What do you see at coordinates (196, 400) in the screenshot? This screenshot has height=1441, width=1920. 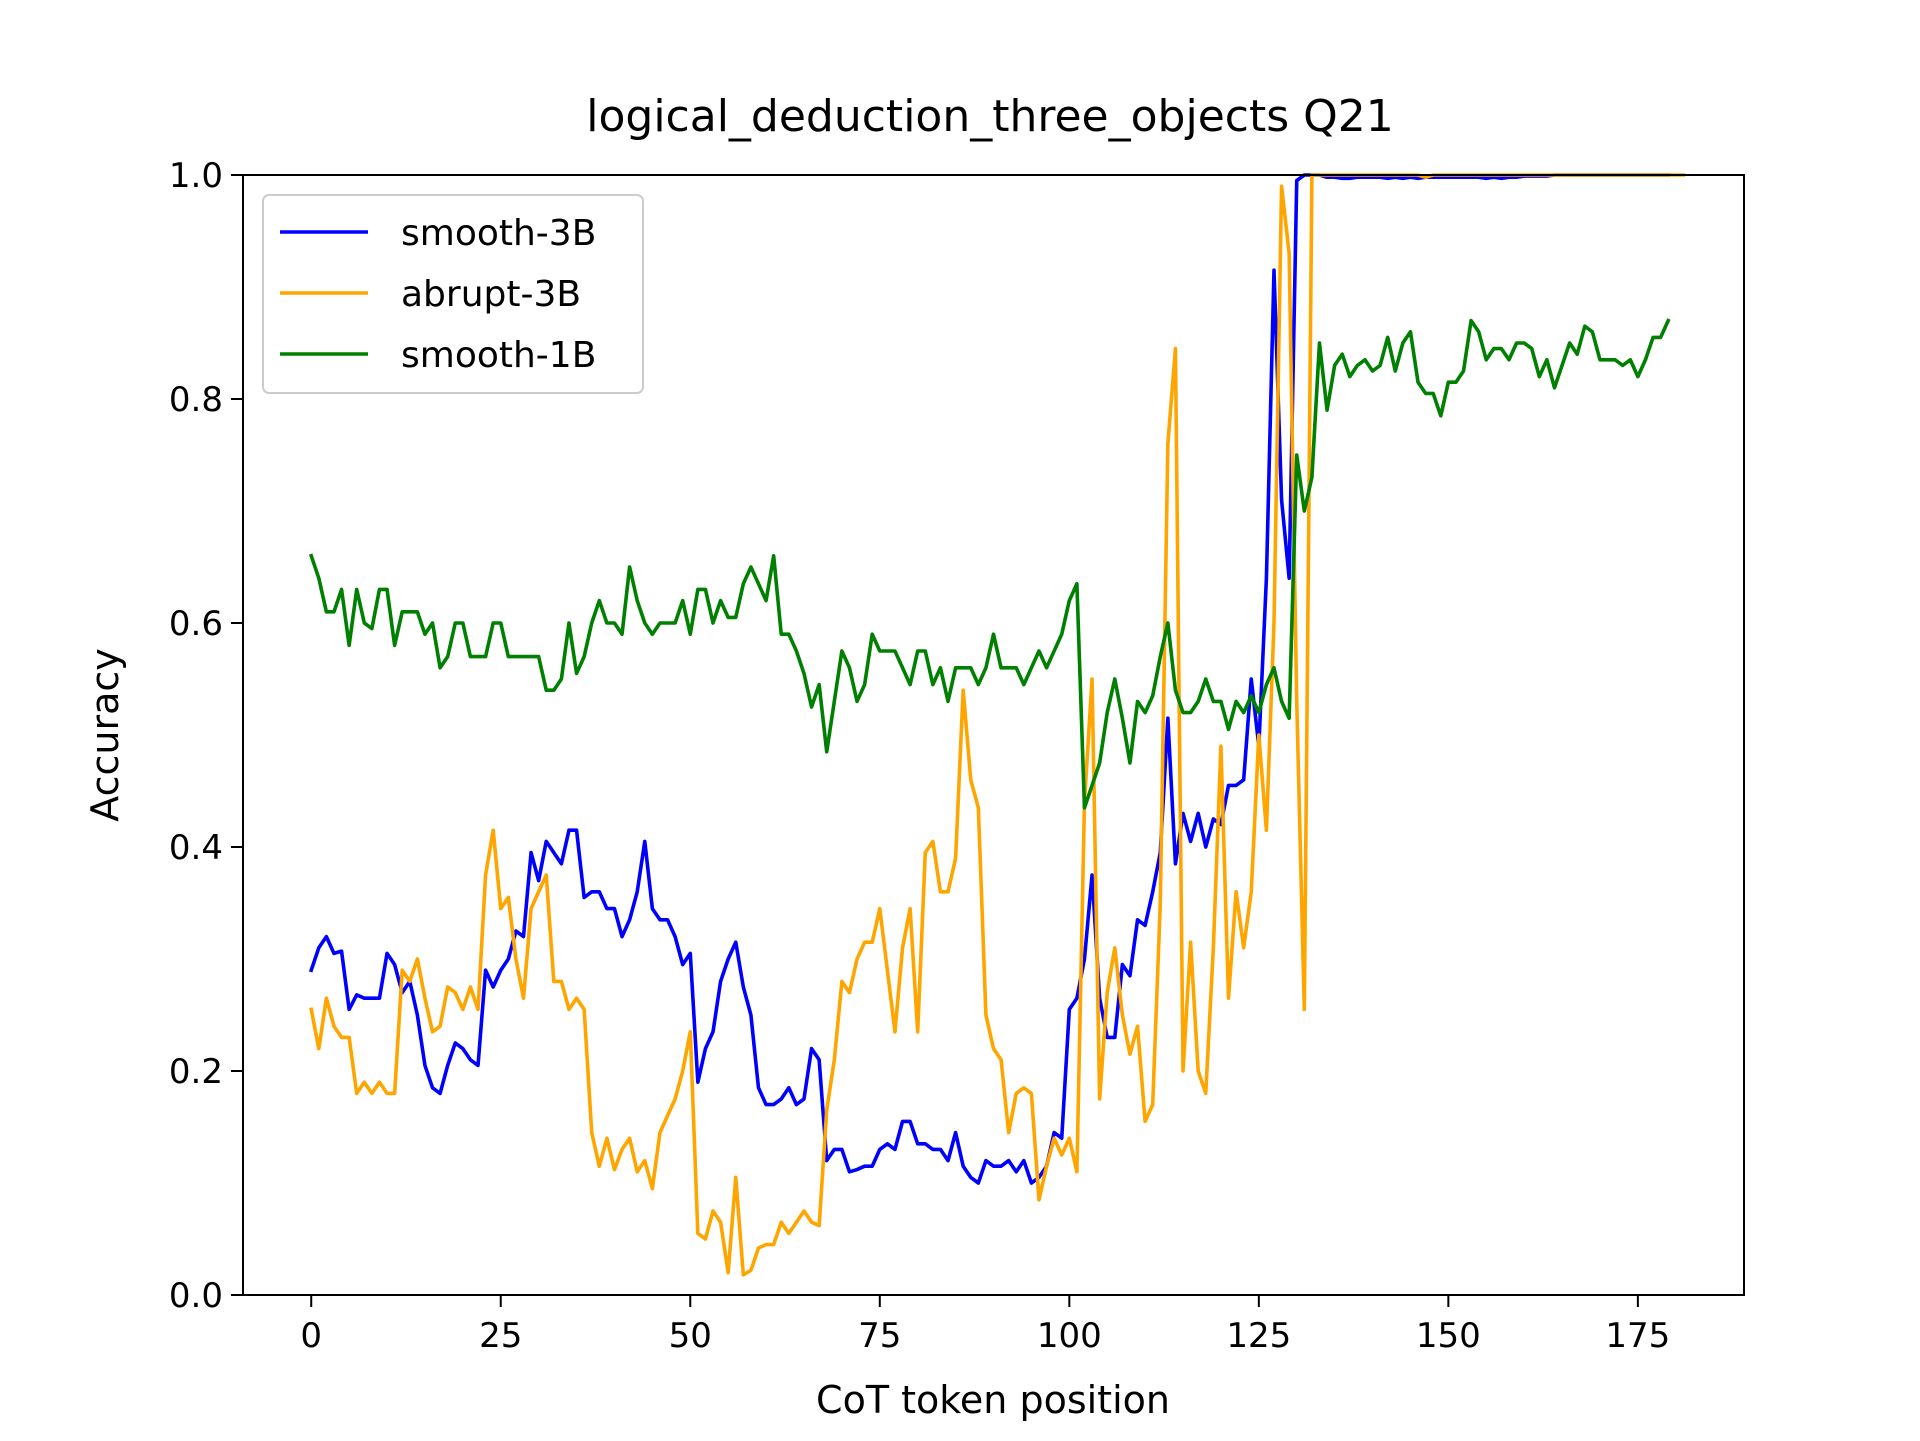 I see `y-tick-label: 0.8` at bounding box center [196, 400].